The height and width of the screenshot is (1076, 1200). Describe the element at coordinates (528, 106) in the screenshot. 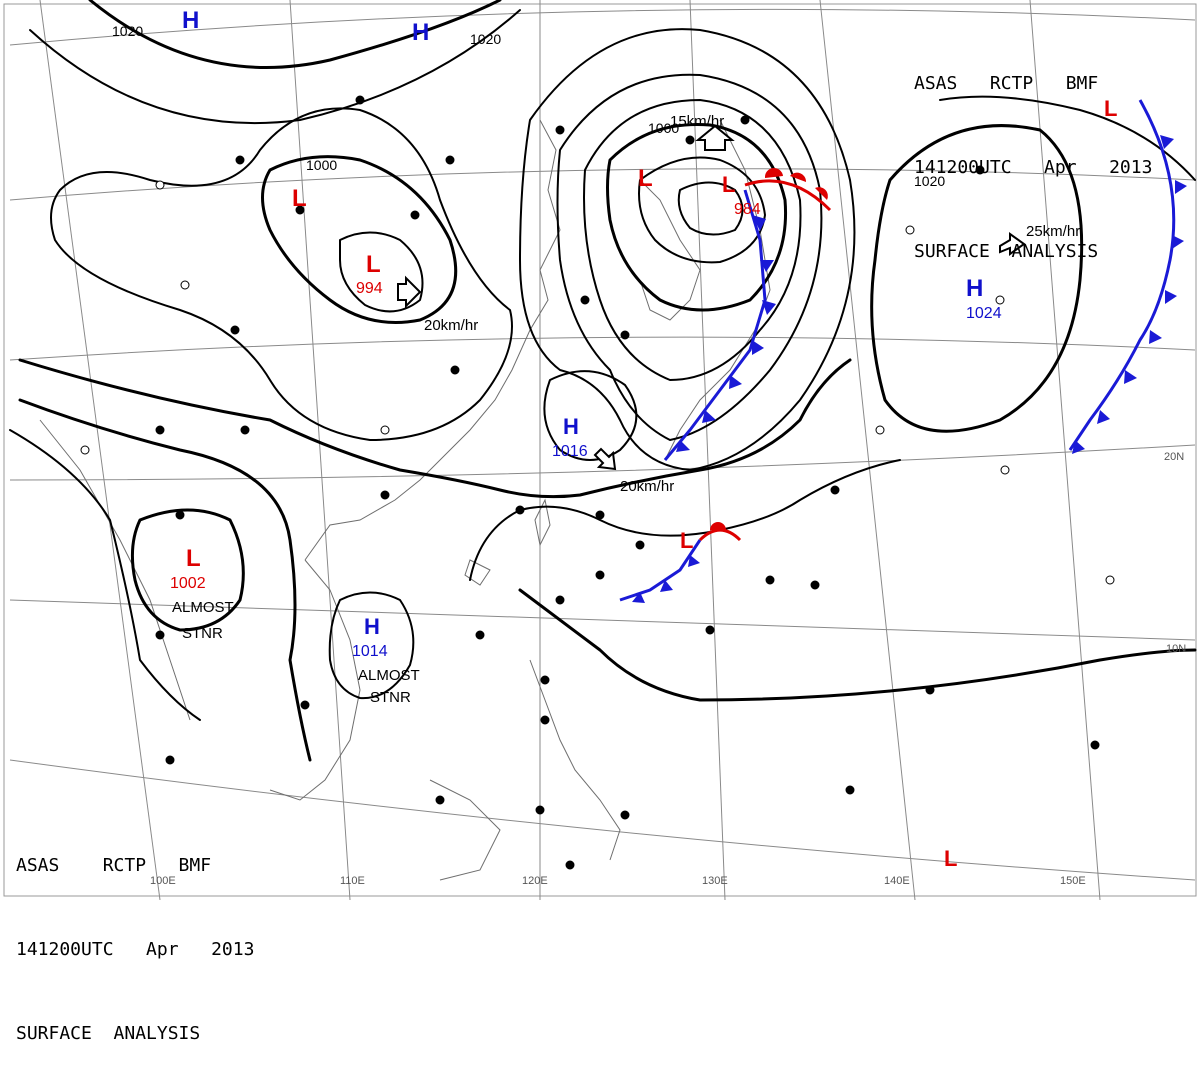

I see `isobar-labels: 1020 1020 1000 1000 1020` at that location.